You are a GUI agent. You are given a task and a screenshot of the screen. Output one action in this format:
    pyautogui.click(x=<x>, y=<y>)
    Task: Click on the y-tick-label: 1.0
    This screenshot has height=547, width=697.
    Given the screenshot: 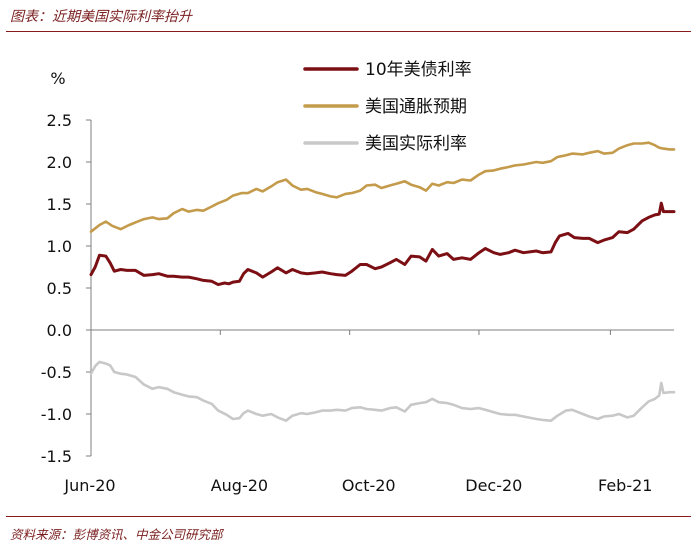 What is the action you would take?
    pyautogui.click(x=59, y=246)
    